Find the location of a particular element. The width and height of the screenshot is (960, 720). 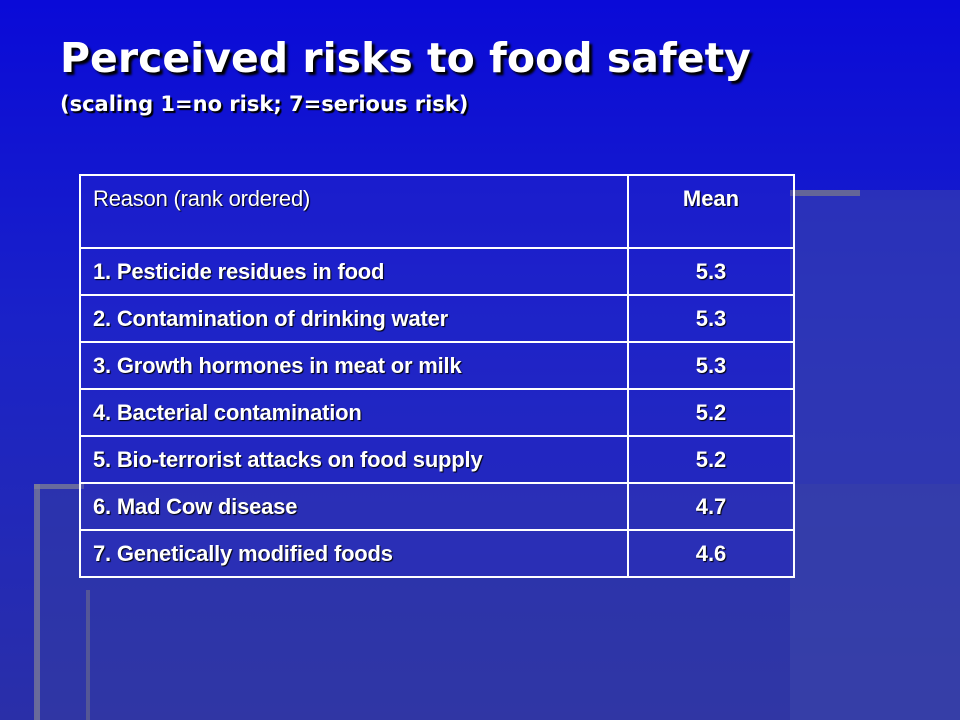

reason-cell: 2. Contamination of drinking water is located at coordinates (354, 318).